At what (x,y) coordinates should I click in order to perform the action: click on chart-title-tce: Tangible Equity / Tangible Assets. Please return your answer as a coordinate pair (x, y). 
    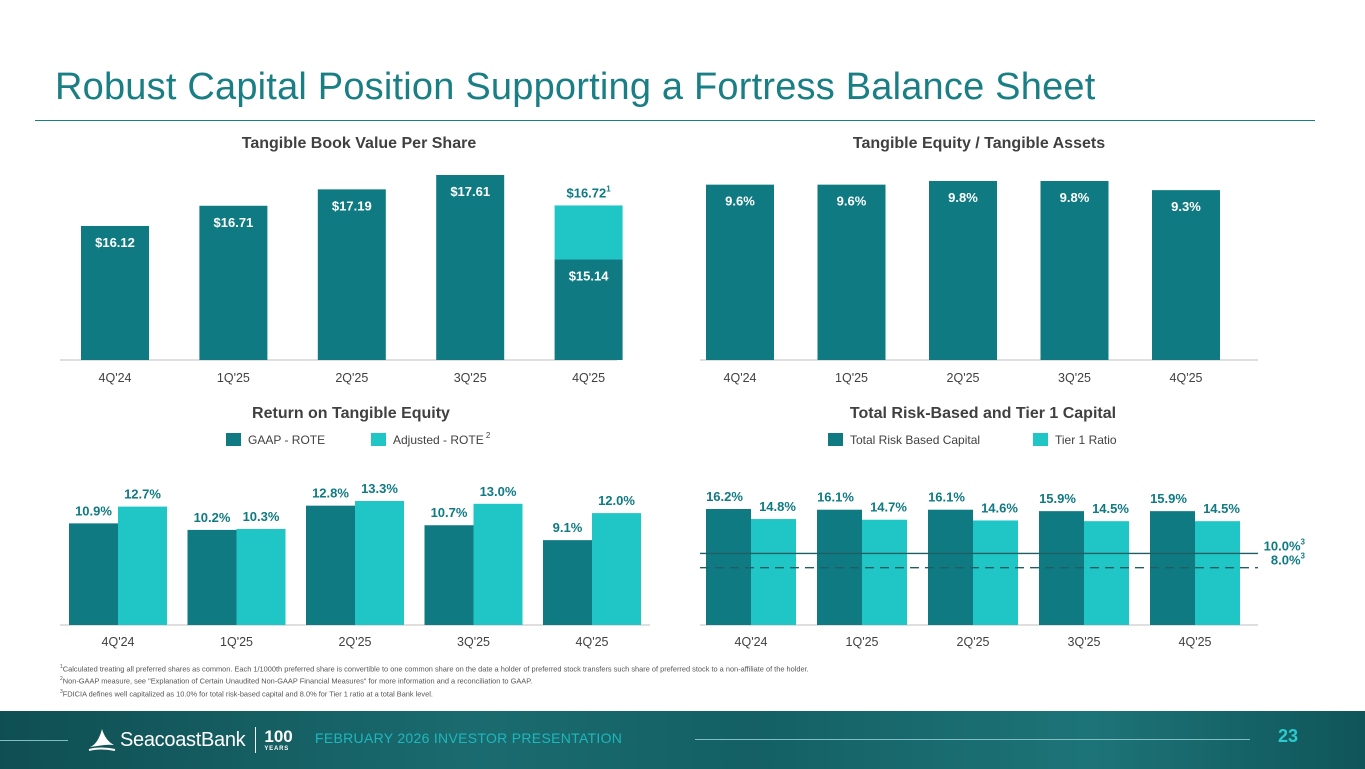
    Looking at the image, I should click on (979, 143).